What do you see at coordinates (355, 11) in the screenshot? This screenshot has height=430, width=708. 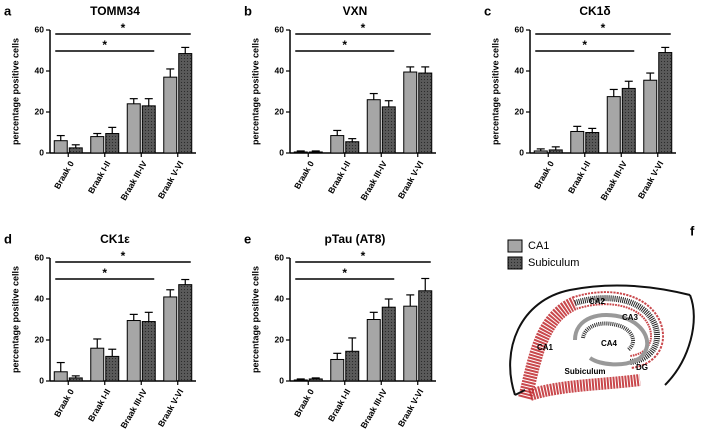 I see `chart-title: VXN` at bounding box center [355, 11].